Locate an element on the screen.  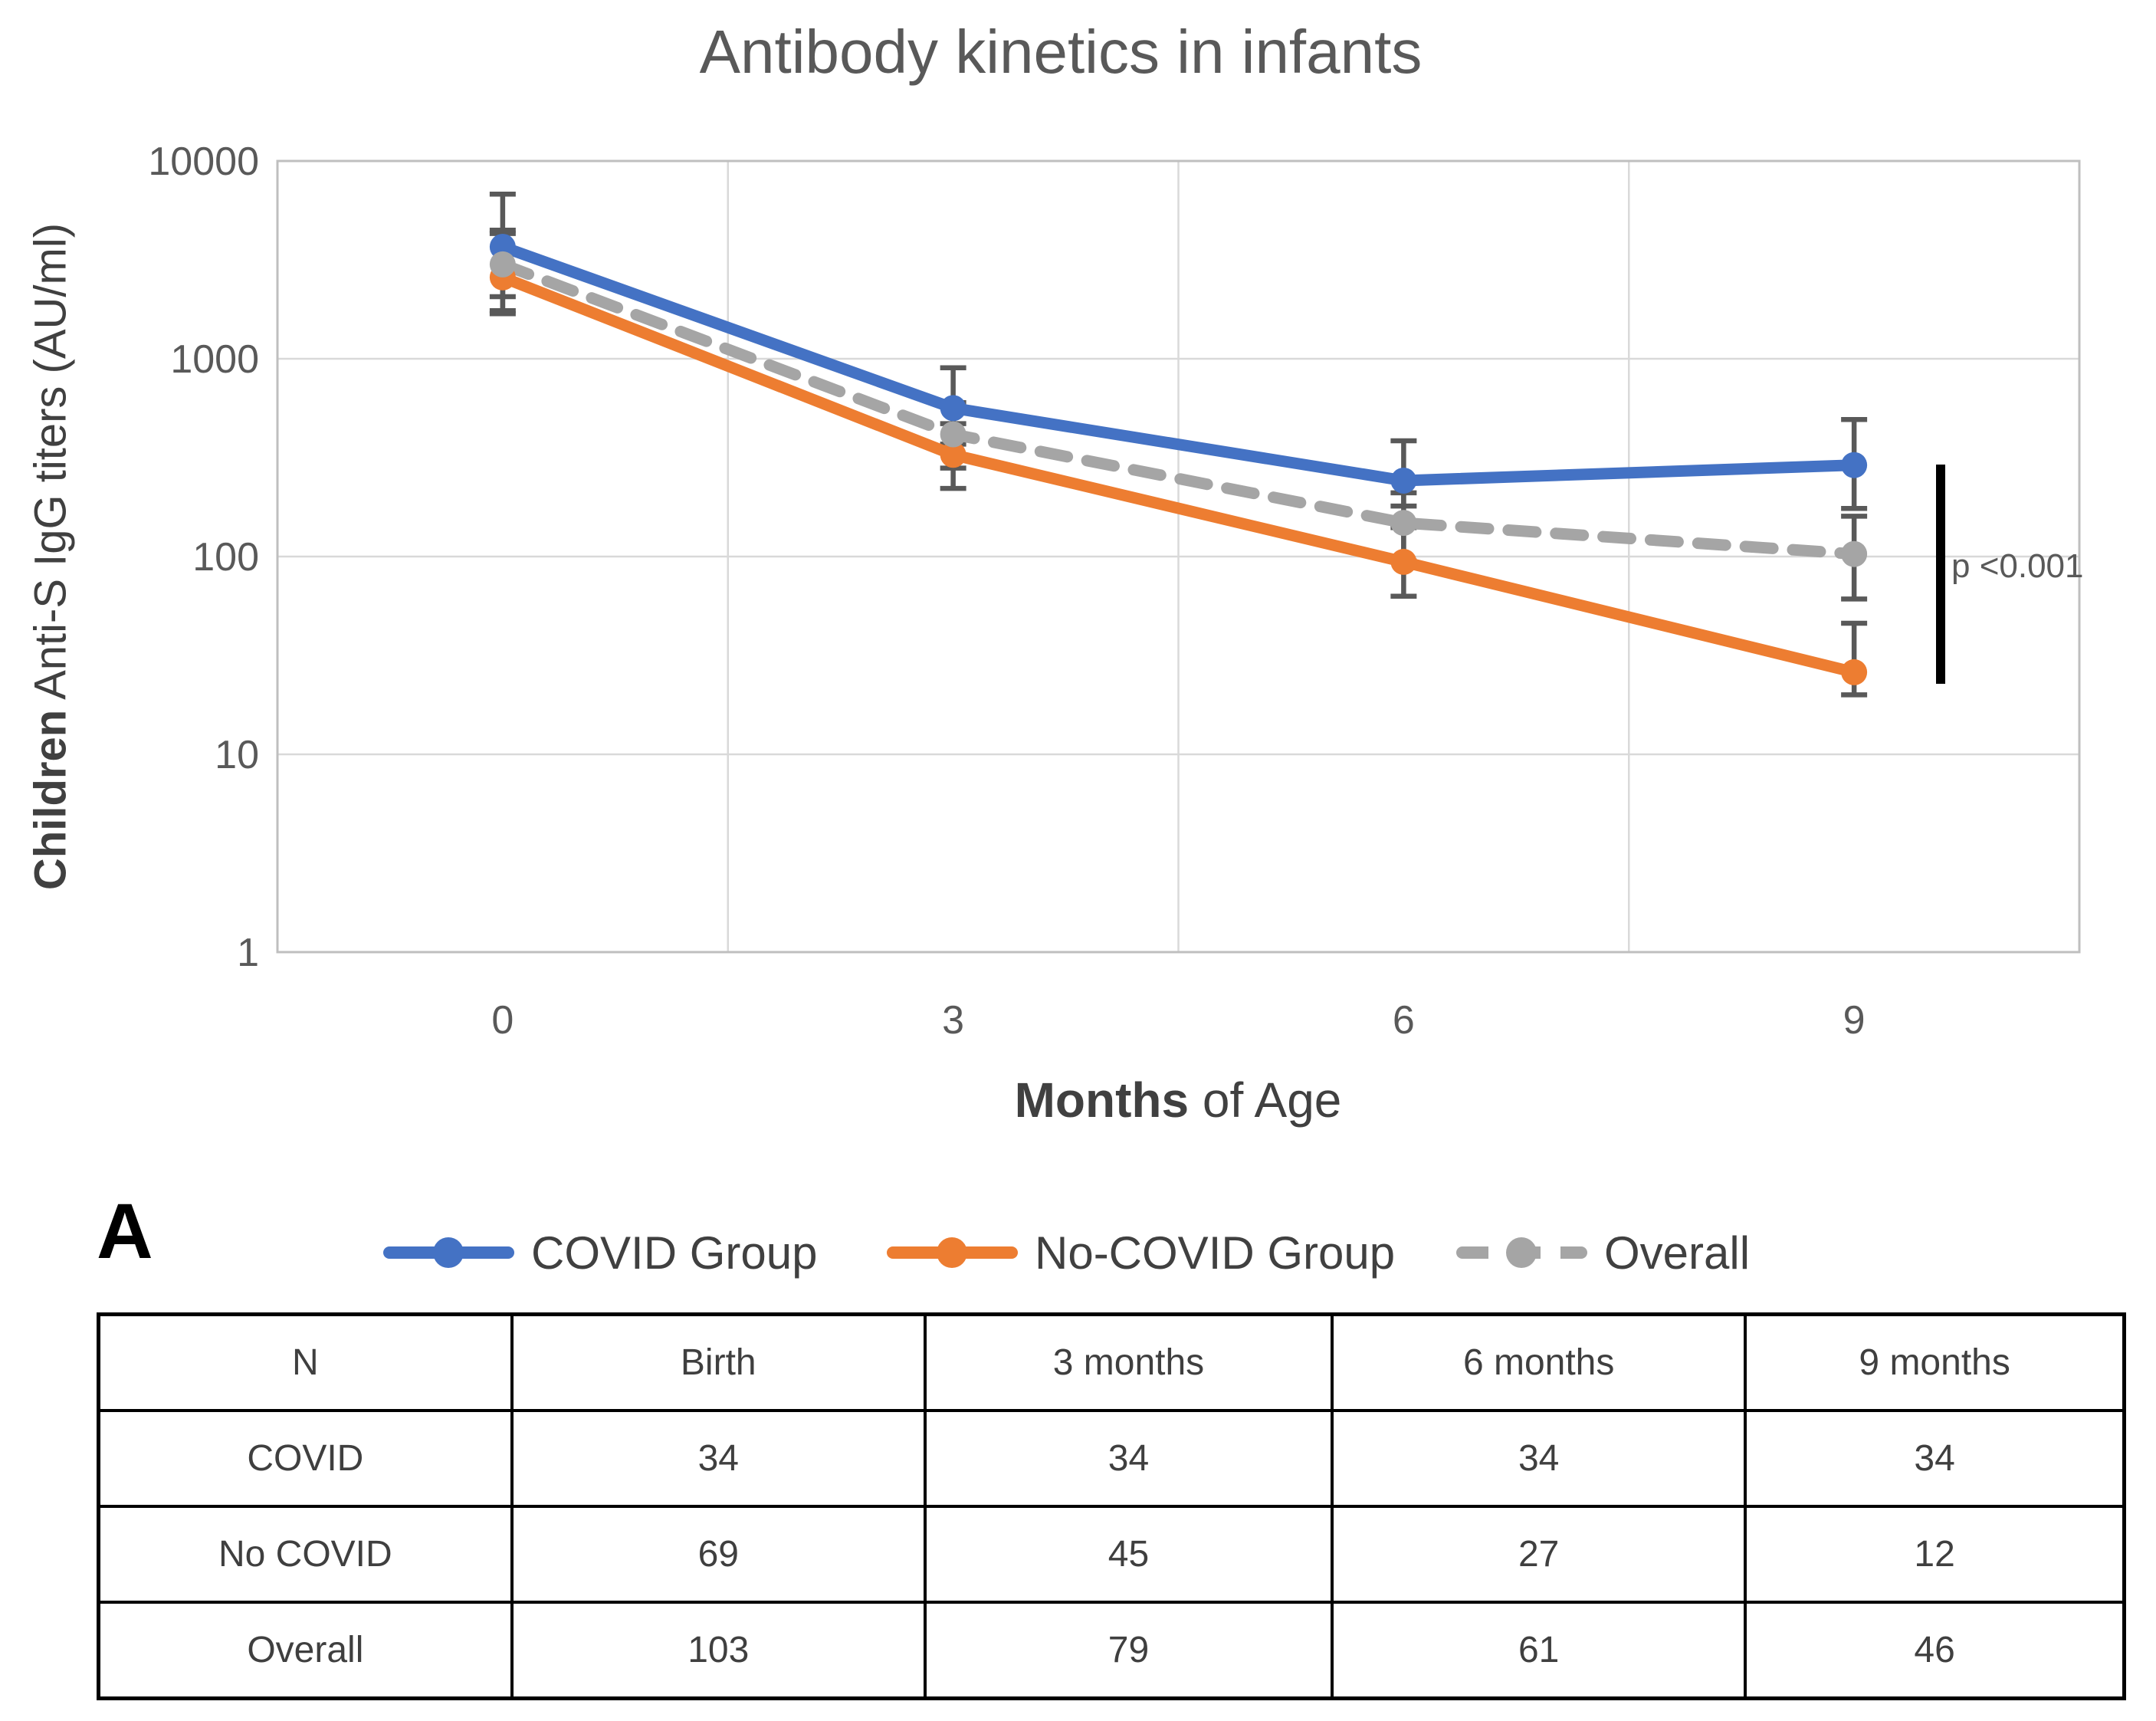
y-tick-label: 100 is located at coordinates (225, 557).